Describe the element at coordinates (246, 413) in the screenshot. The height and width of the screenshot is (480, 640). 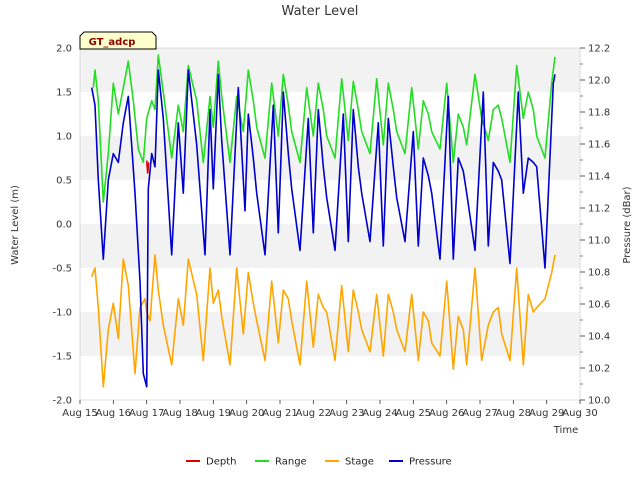
I see `x-tick-label: Aug 20` at that location.